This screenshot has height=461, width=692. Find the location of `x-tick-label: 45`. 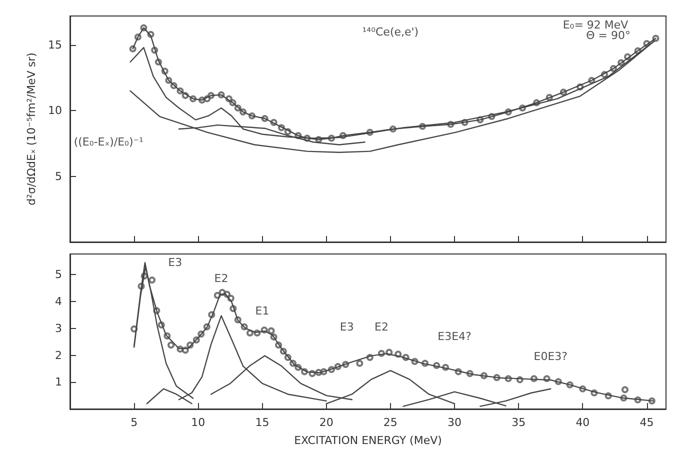

x-tick-label: 45 is located at coordinates (647, 422).